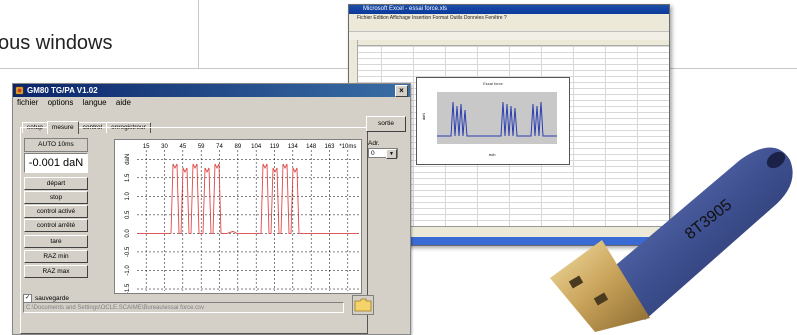 The width and height of the screenshot is (797, 335). I want to click on plot-x-tick: 134, so click(293, 147).